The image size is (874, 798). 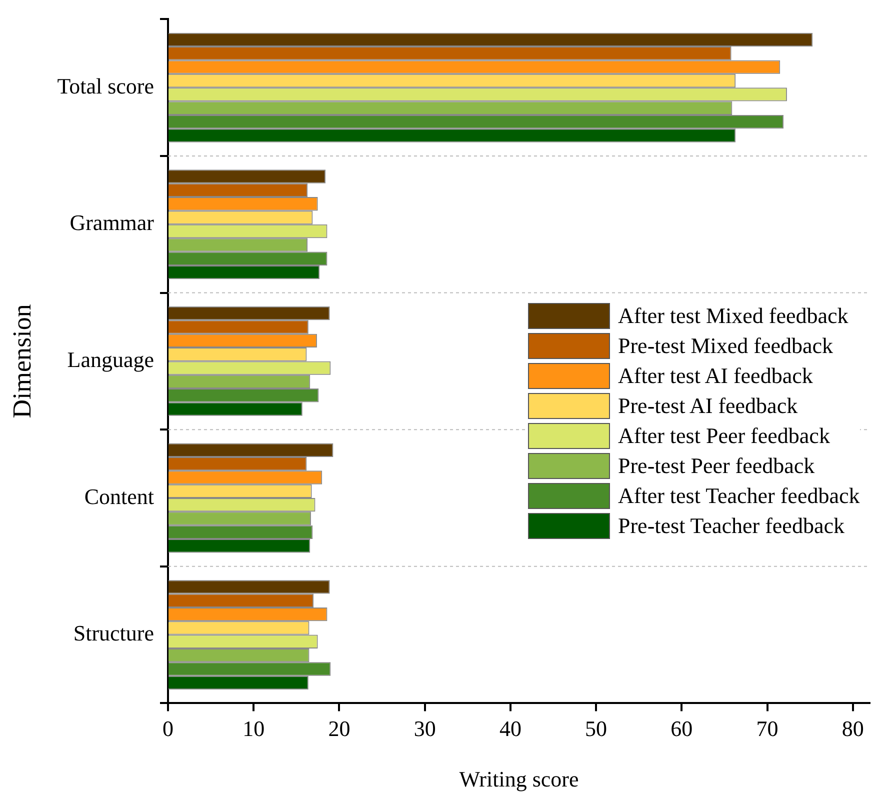 What do you see at coordinates (681, 729) in the screenshot?
I see `x-tick-label: 60` at bounding box center [681, 729].